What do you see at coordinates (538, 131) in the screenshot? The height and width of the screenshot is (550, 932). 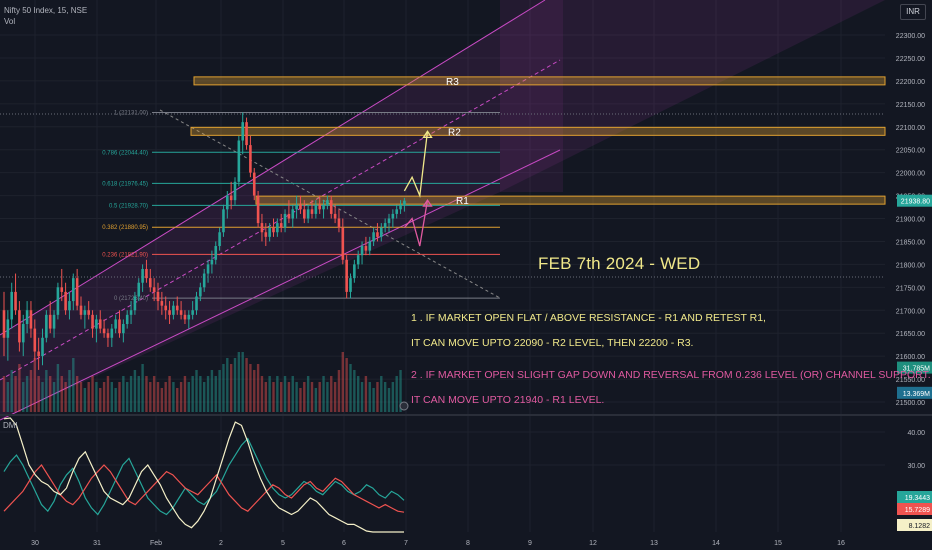 I see `resistance-band` at bounding box center [538, 131].